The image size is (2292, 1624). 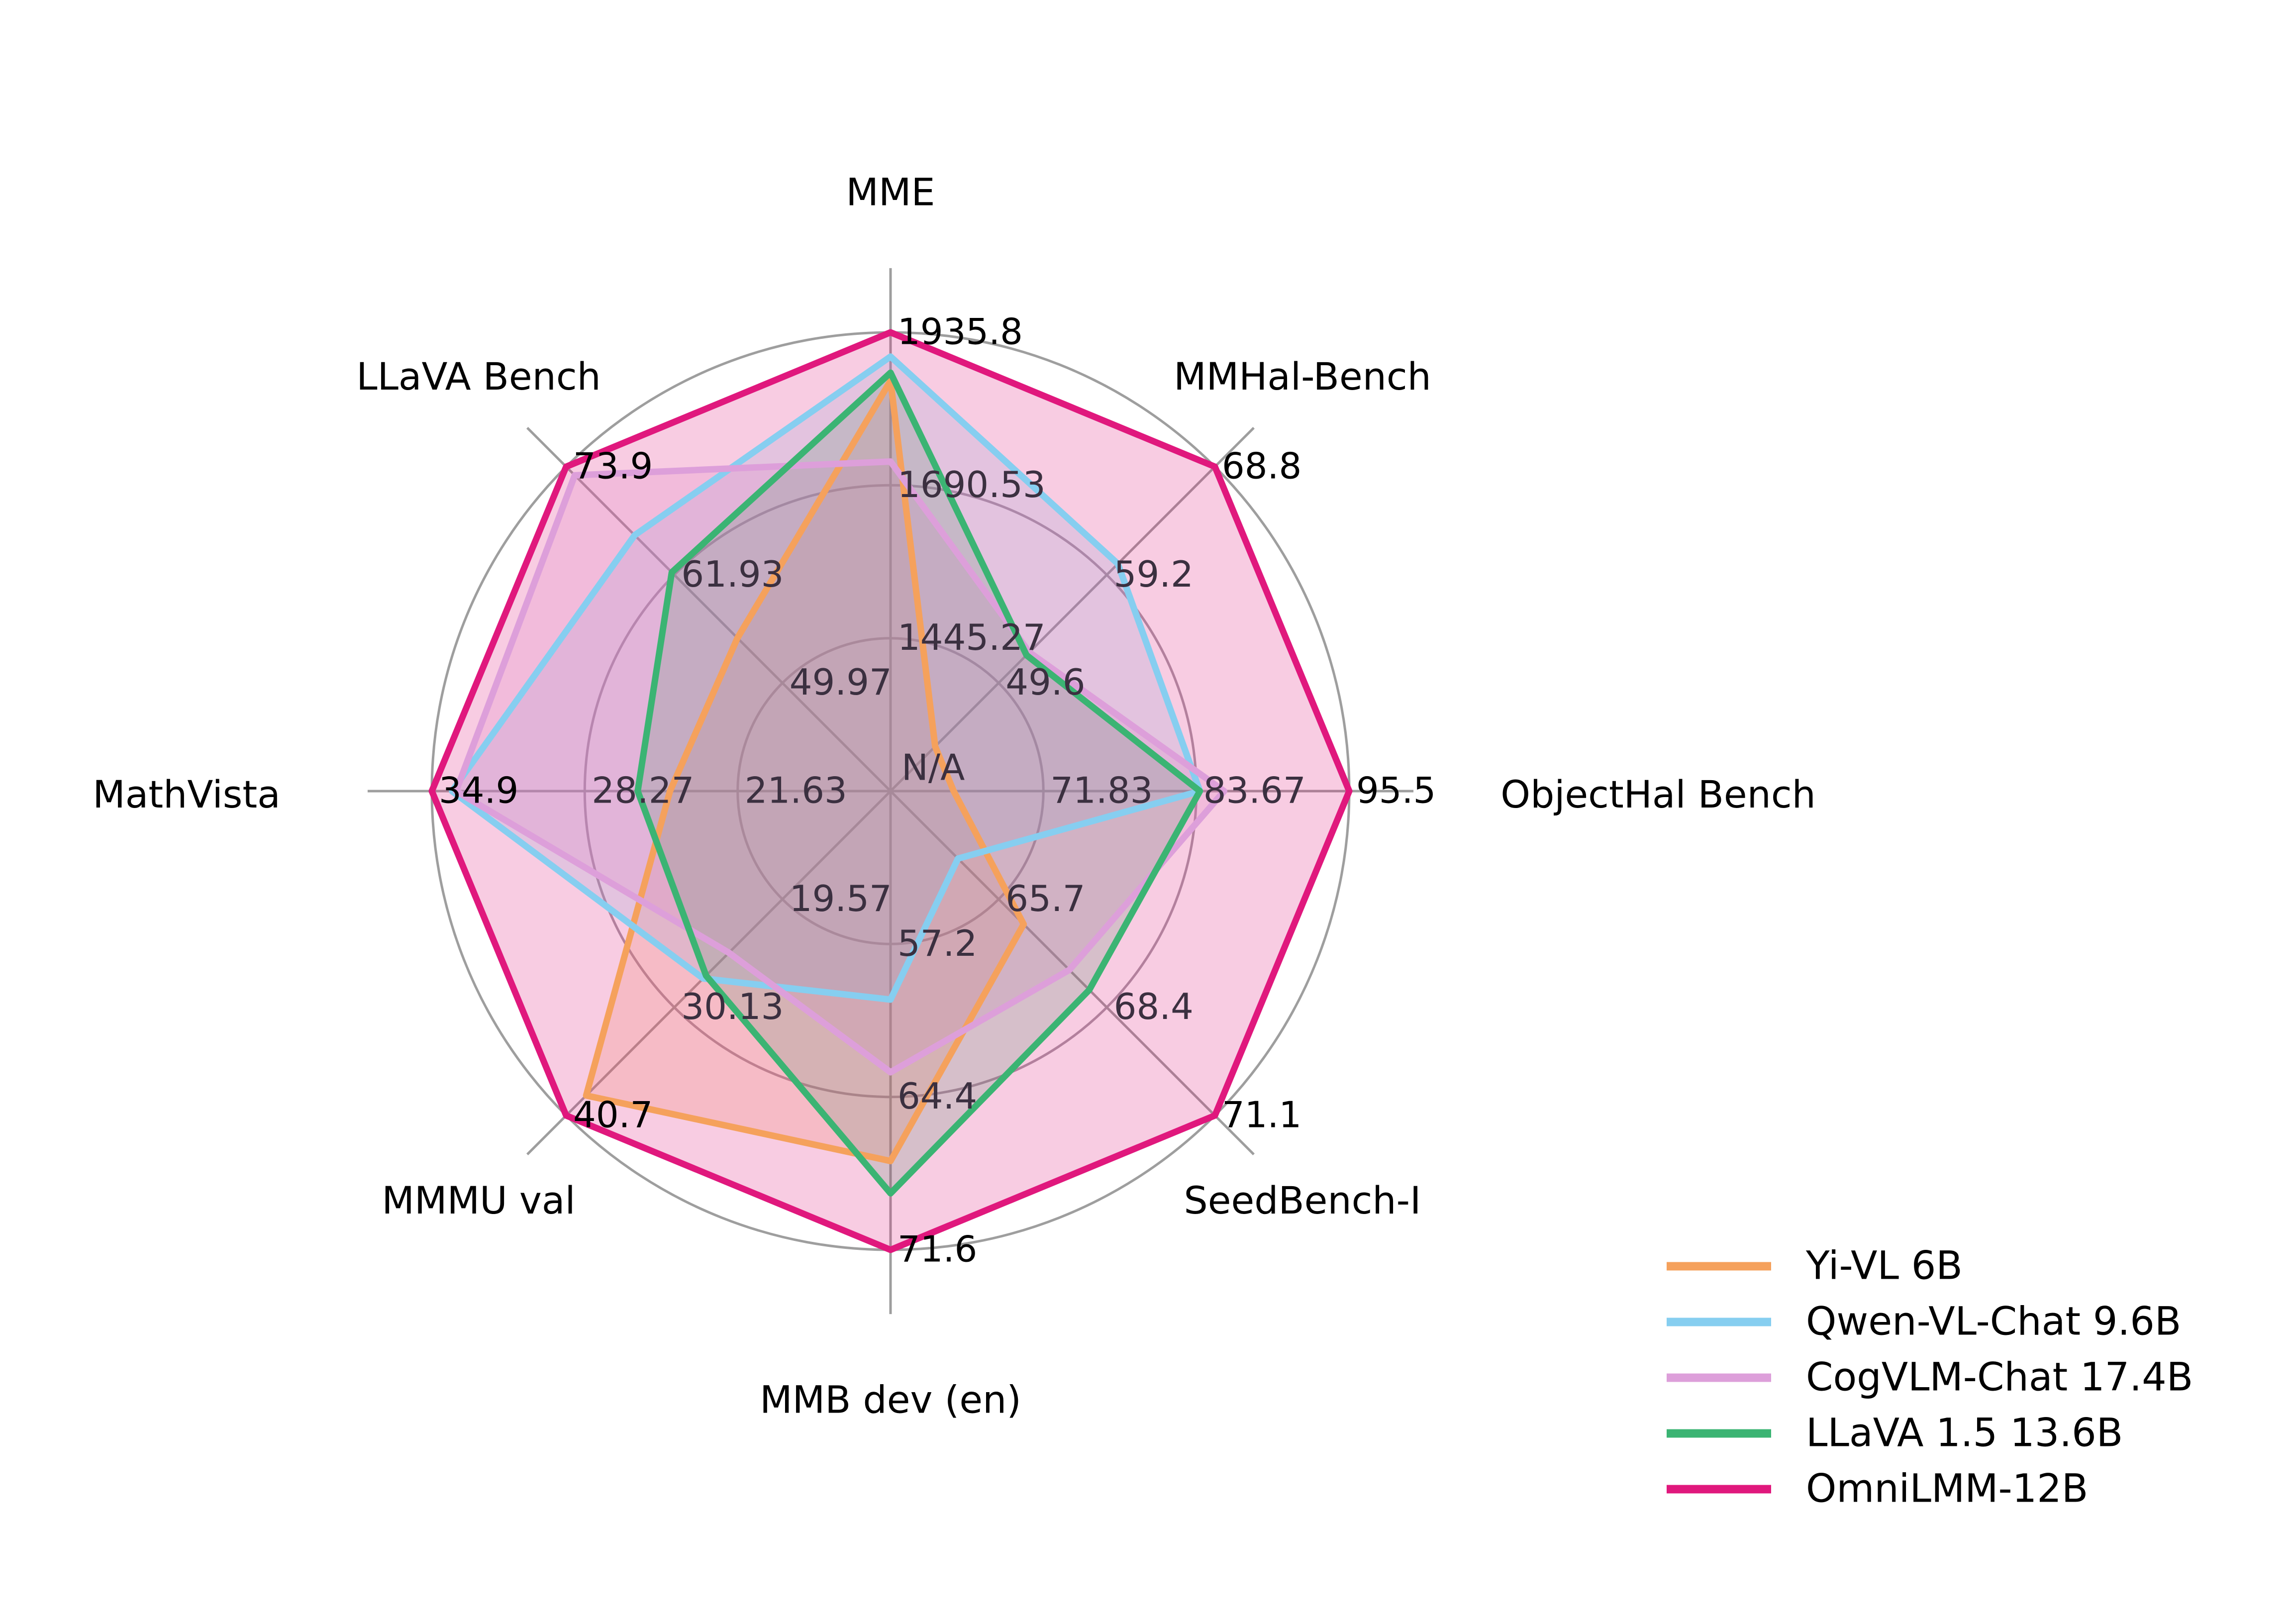 I want to click on axis-label-mathvista: MathVista, so click(x=187, y=794).